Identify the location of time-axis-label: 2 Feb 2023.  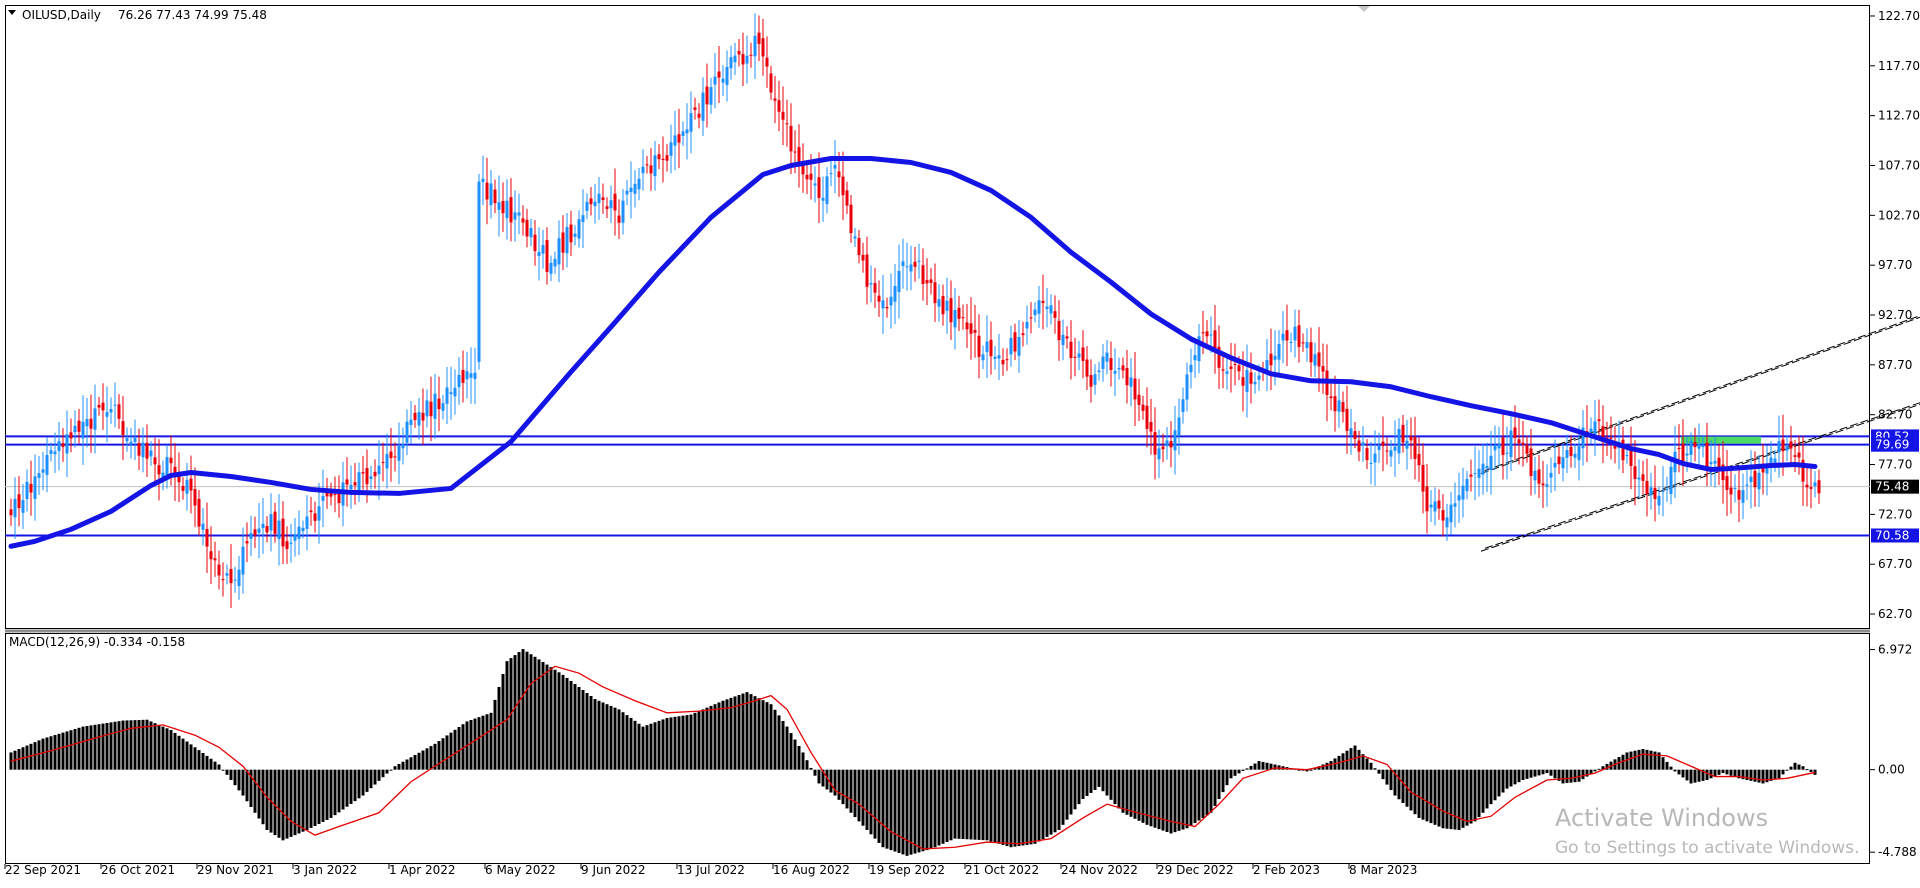
(1286, 870).